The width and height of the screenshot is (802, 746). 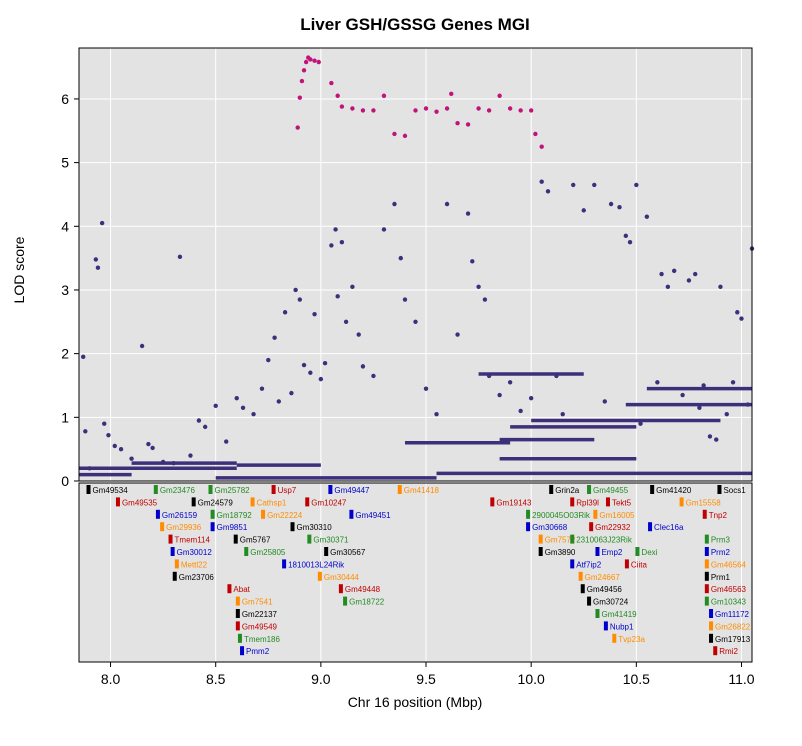 What do you see at coordinates (232, 490) in the screenshot?
I see `gene-label: Gm25782` at bounding box center [232, 490].